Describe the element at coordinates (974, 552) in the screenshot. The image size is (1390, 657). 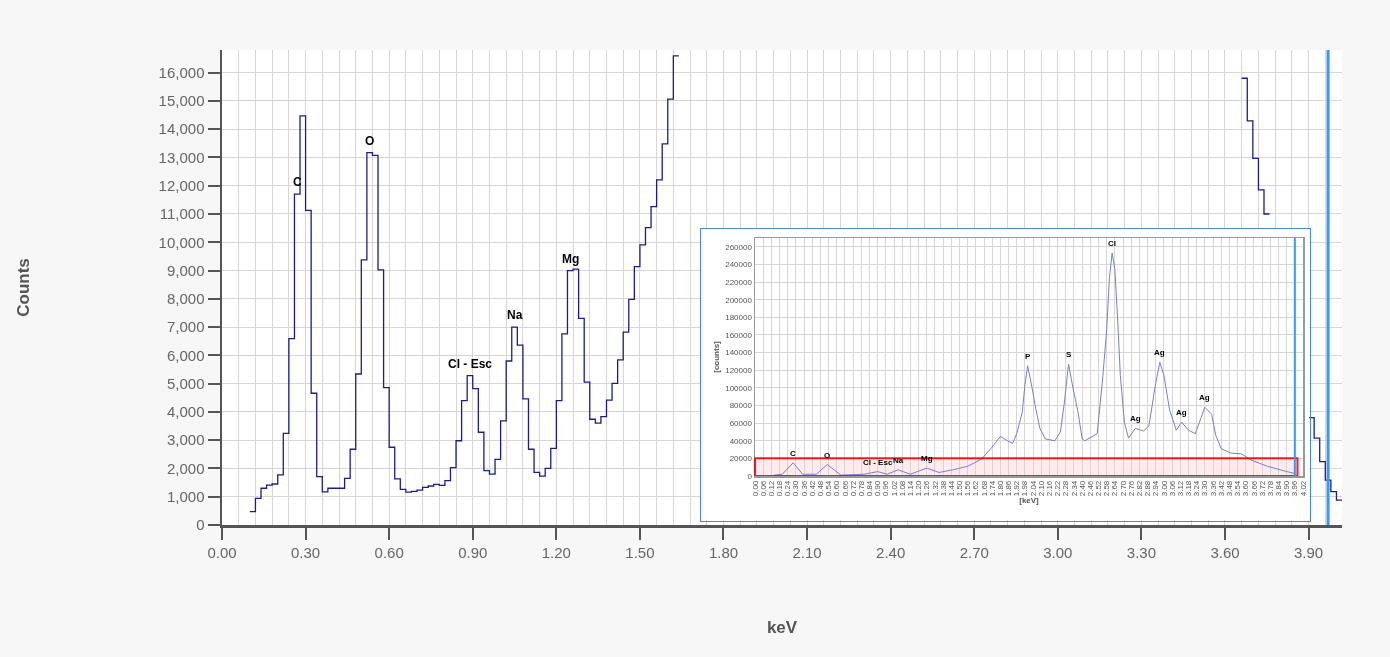
I see `x-tick-label: 2.70` at that location.